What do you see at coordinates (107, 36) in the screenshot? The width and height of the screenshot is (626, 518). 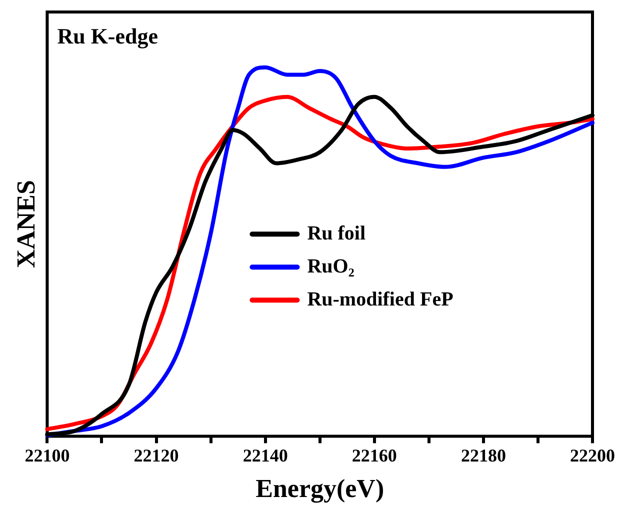 I see `chart-title: Ru K-edge` at bounding box center [107, 36].